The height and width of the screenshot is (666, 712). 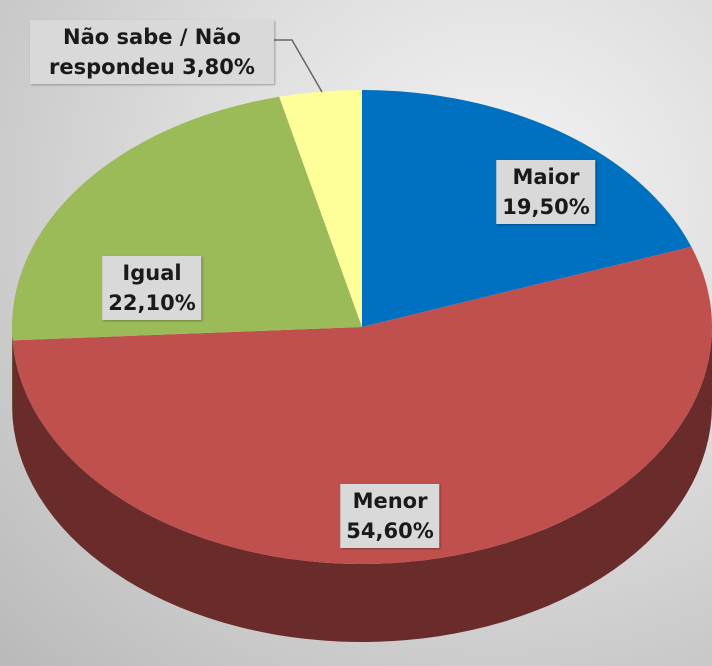 What do you see at coordinates (152, 273) in the screenshot?
I see `label-category: Igual` at bounding box center [152, 273].